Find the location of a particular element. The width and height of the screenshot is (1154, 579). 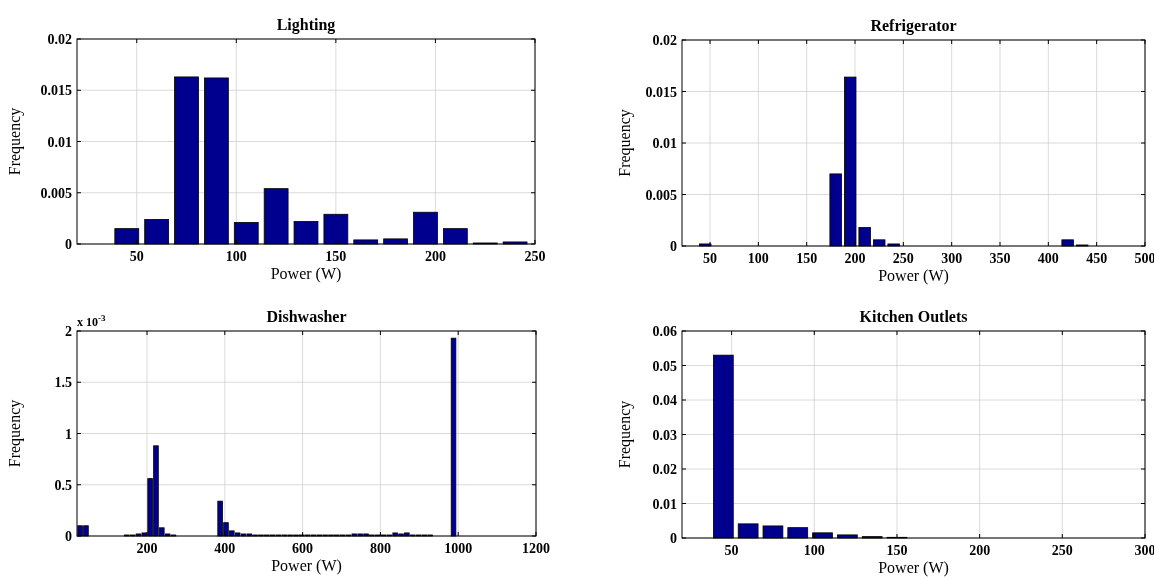

x-tick-label: 1000 is located at coordinates (458, 548).